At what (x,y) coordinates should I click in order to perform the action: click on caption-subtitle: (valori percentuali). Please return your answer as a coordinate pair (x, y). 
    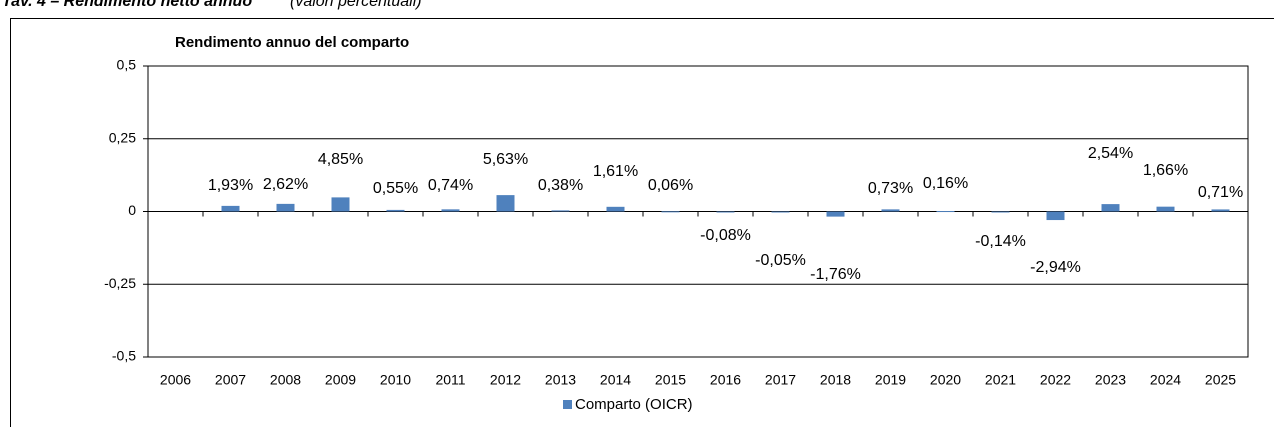
    Looking at the image, I should click on (356, 5).